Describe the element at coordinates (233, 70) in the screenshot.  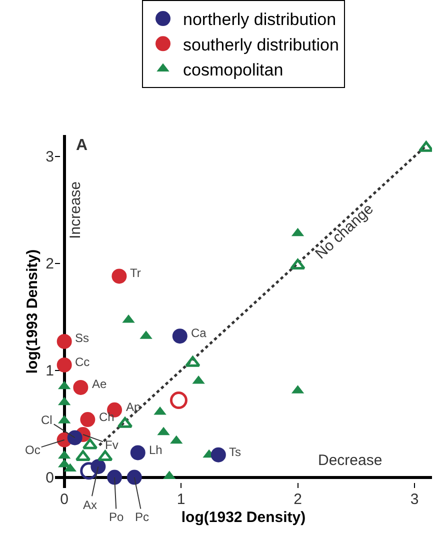
I see `legend-label: cosmopolitan` at that location.